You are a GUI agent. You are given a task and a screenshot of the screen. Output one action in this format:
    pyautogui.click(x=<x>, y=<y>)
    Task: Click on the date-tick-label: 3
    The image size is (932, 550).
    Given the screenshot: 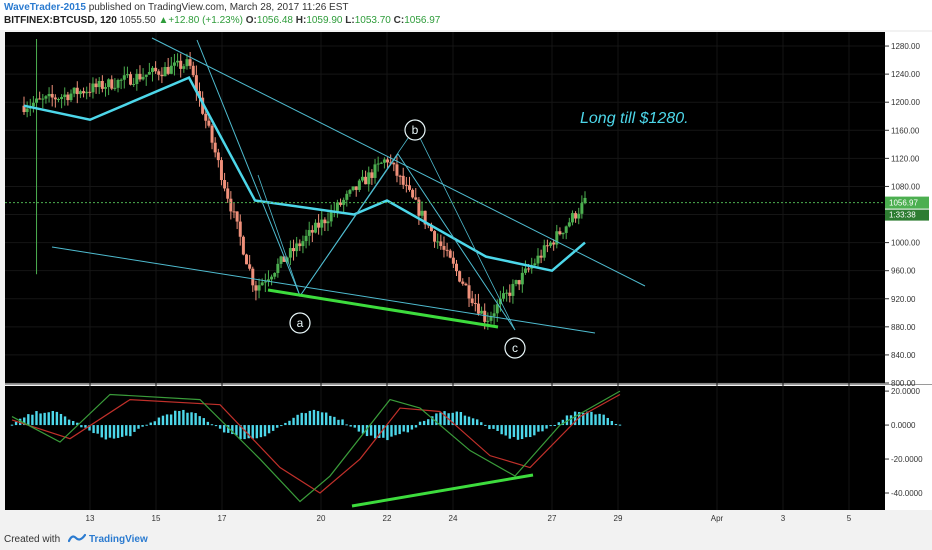 What is the action you would take?
    pyautogui.click(x=783, y=518)
    